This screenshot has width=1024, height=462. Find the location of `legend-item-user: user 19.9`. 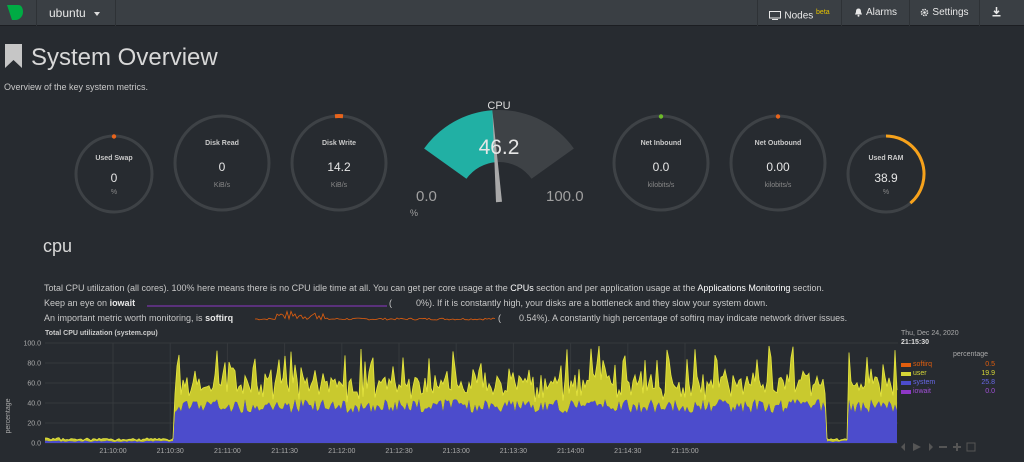

legend-item-user: user 19.9 is located at coordinates (948, 374).